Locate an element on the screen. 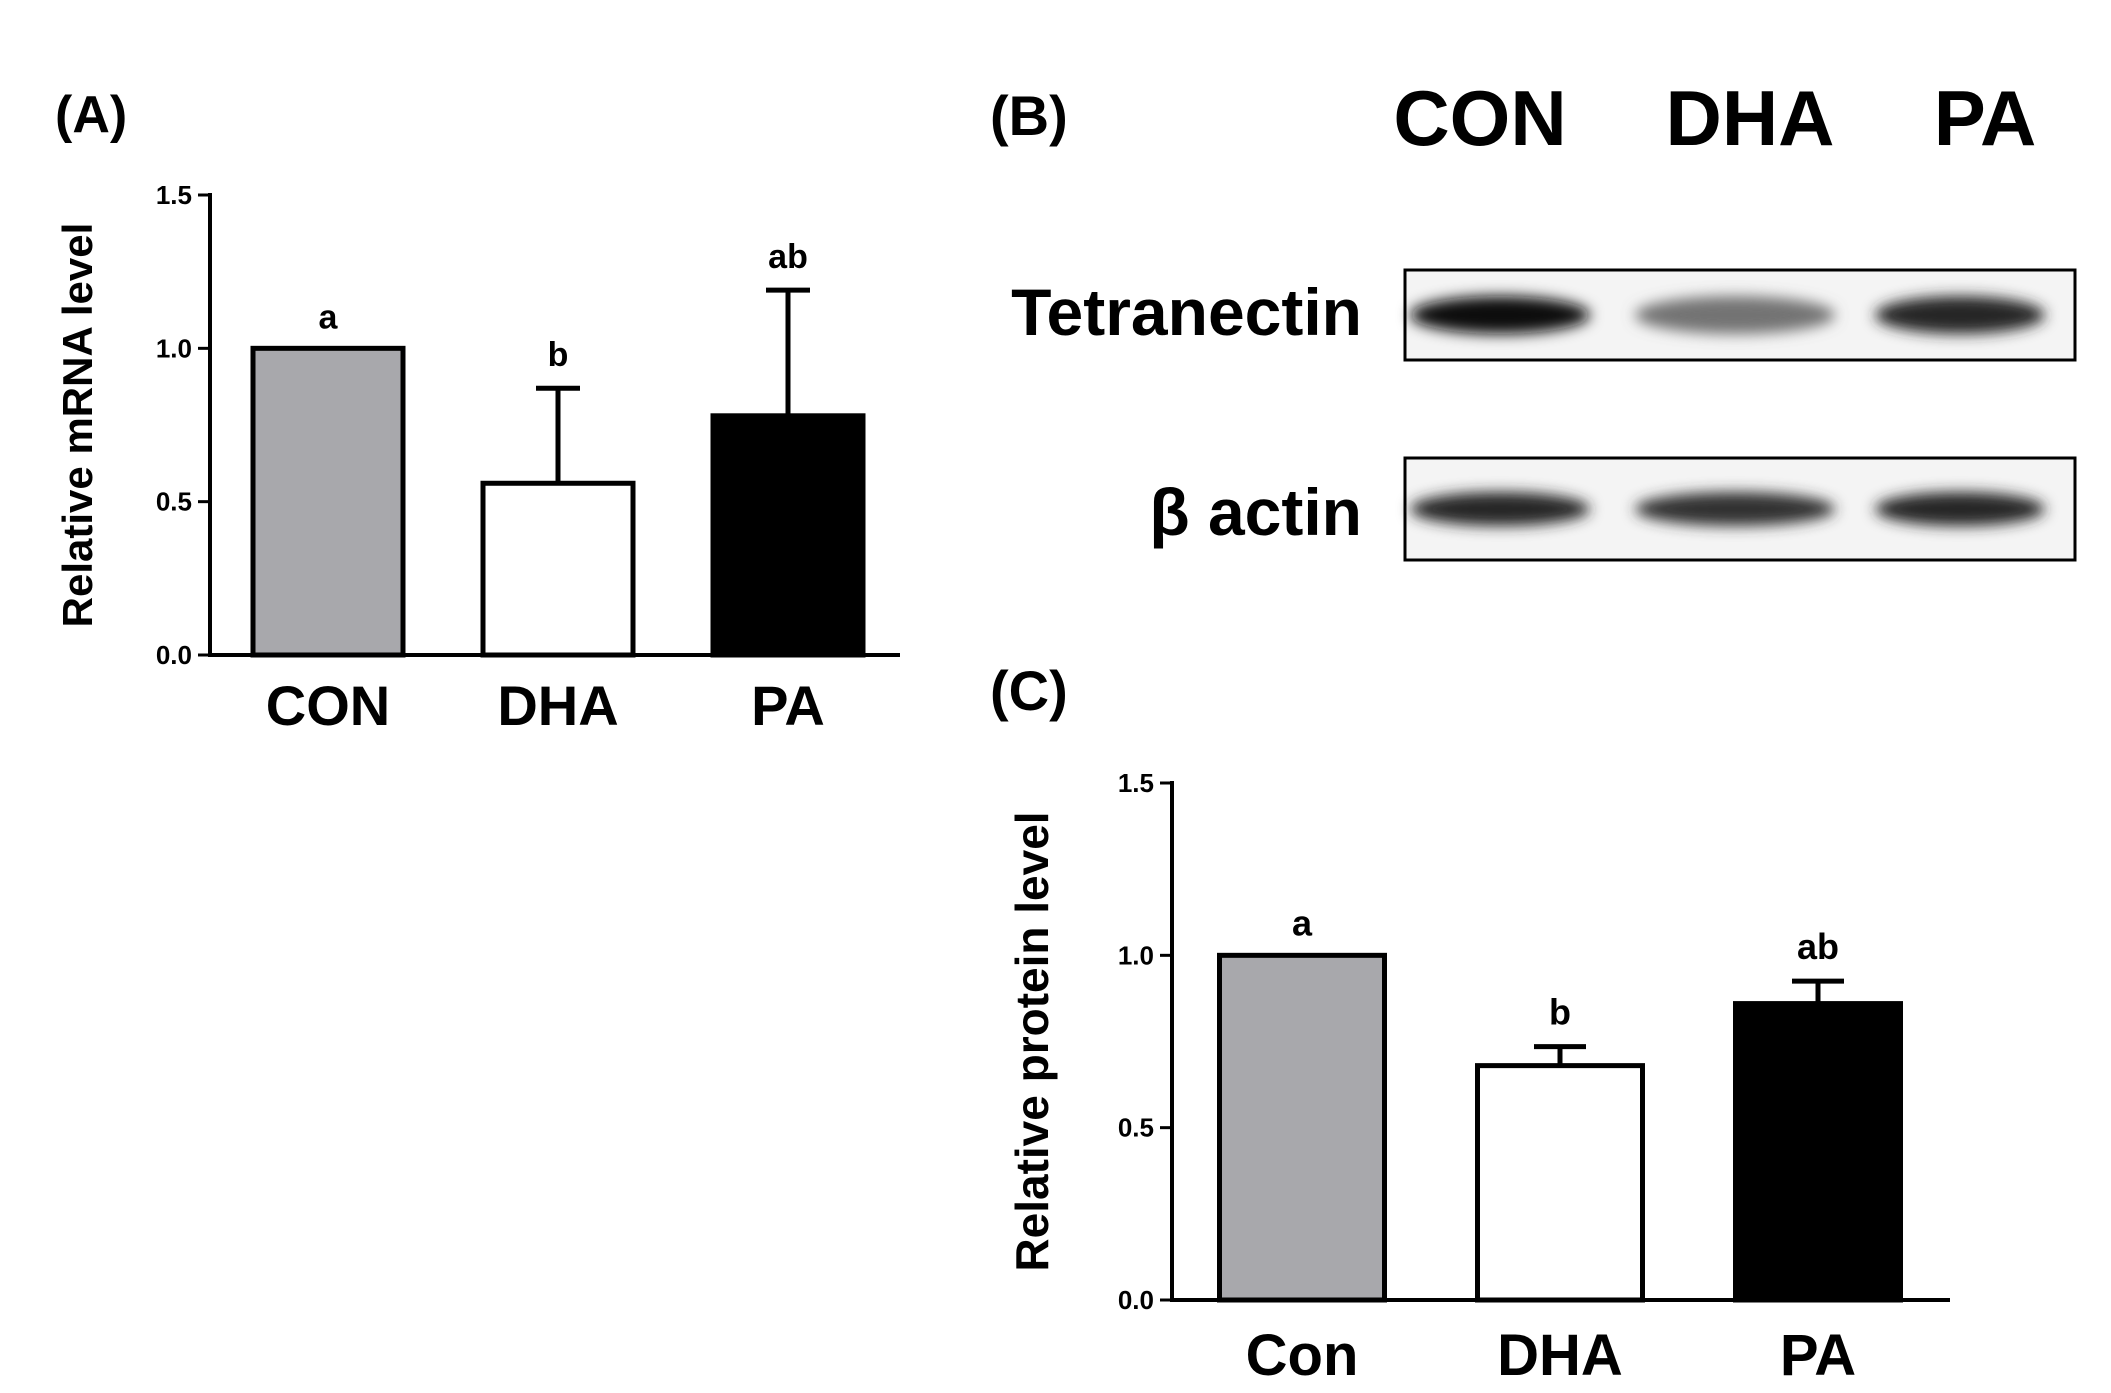 Image resolution: width=2111 pixels, height=1393 pixels. lane-label-con: CON is located at coordinates (1479, 118).